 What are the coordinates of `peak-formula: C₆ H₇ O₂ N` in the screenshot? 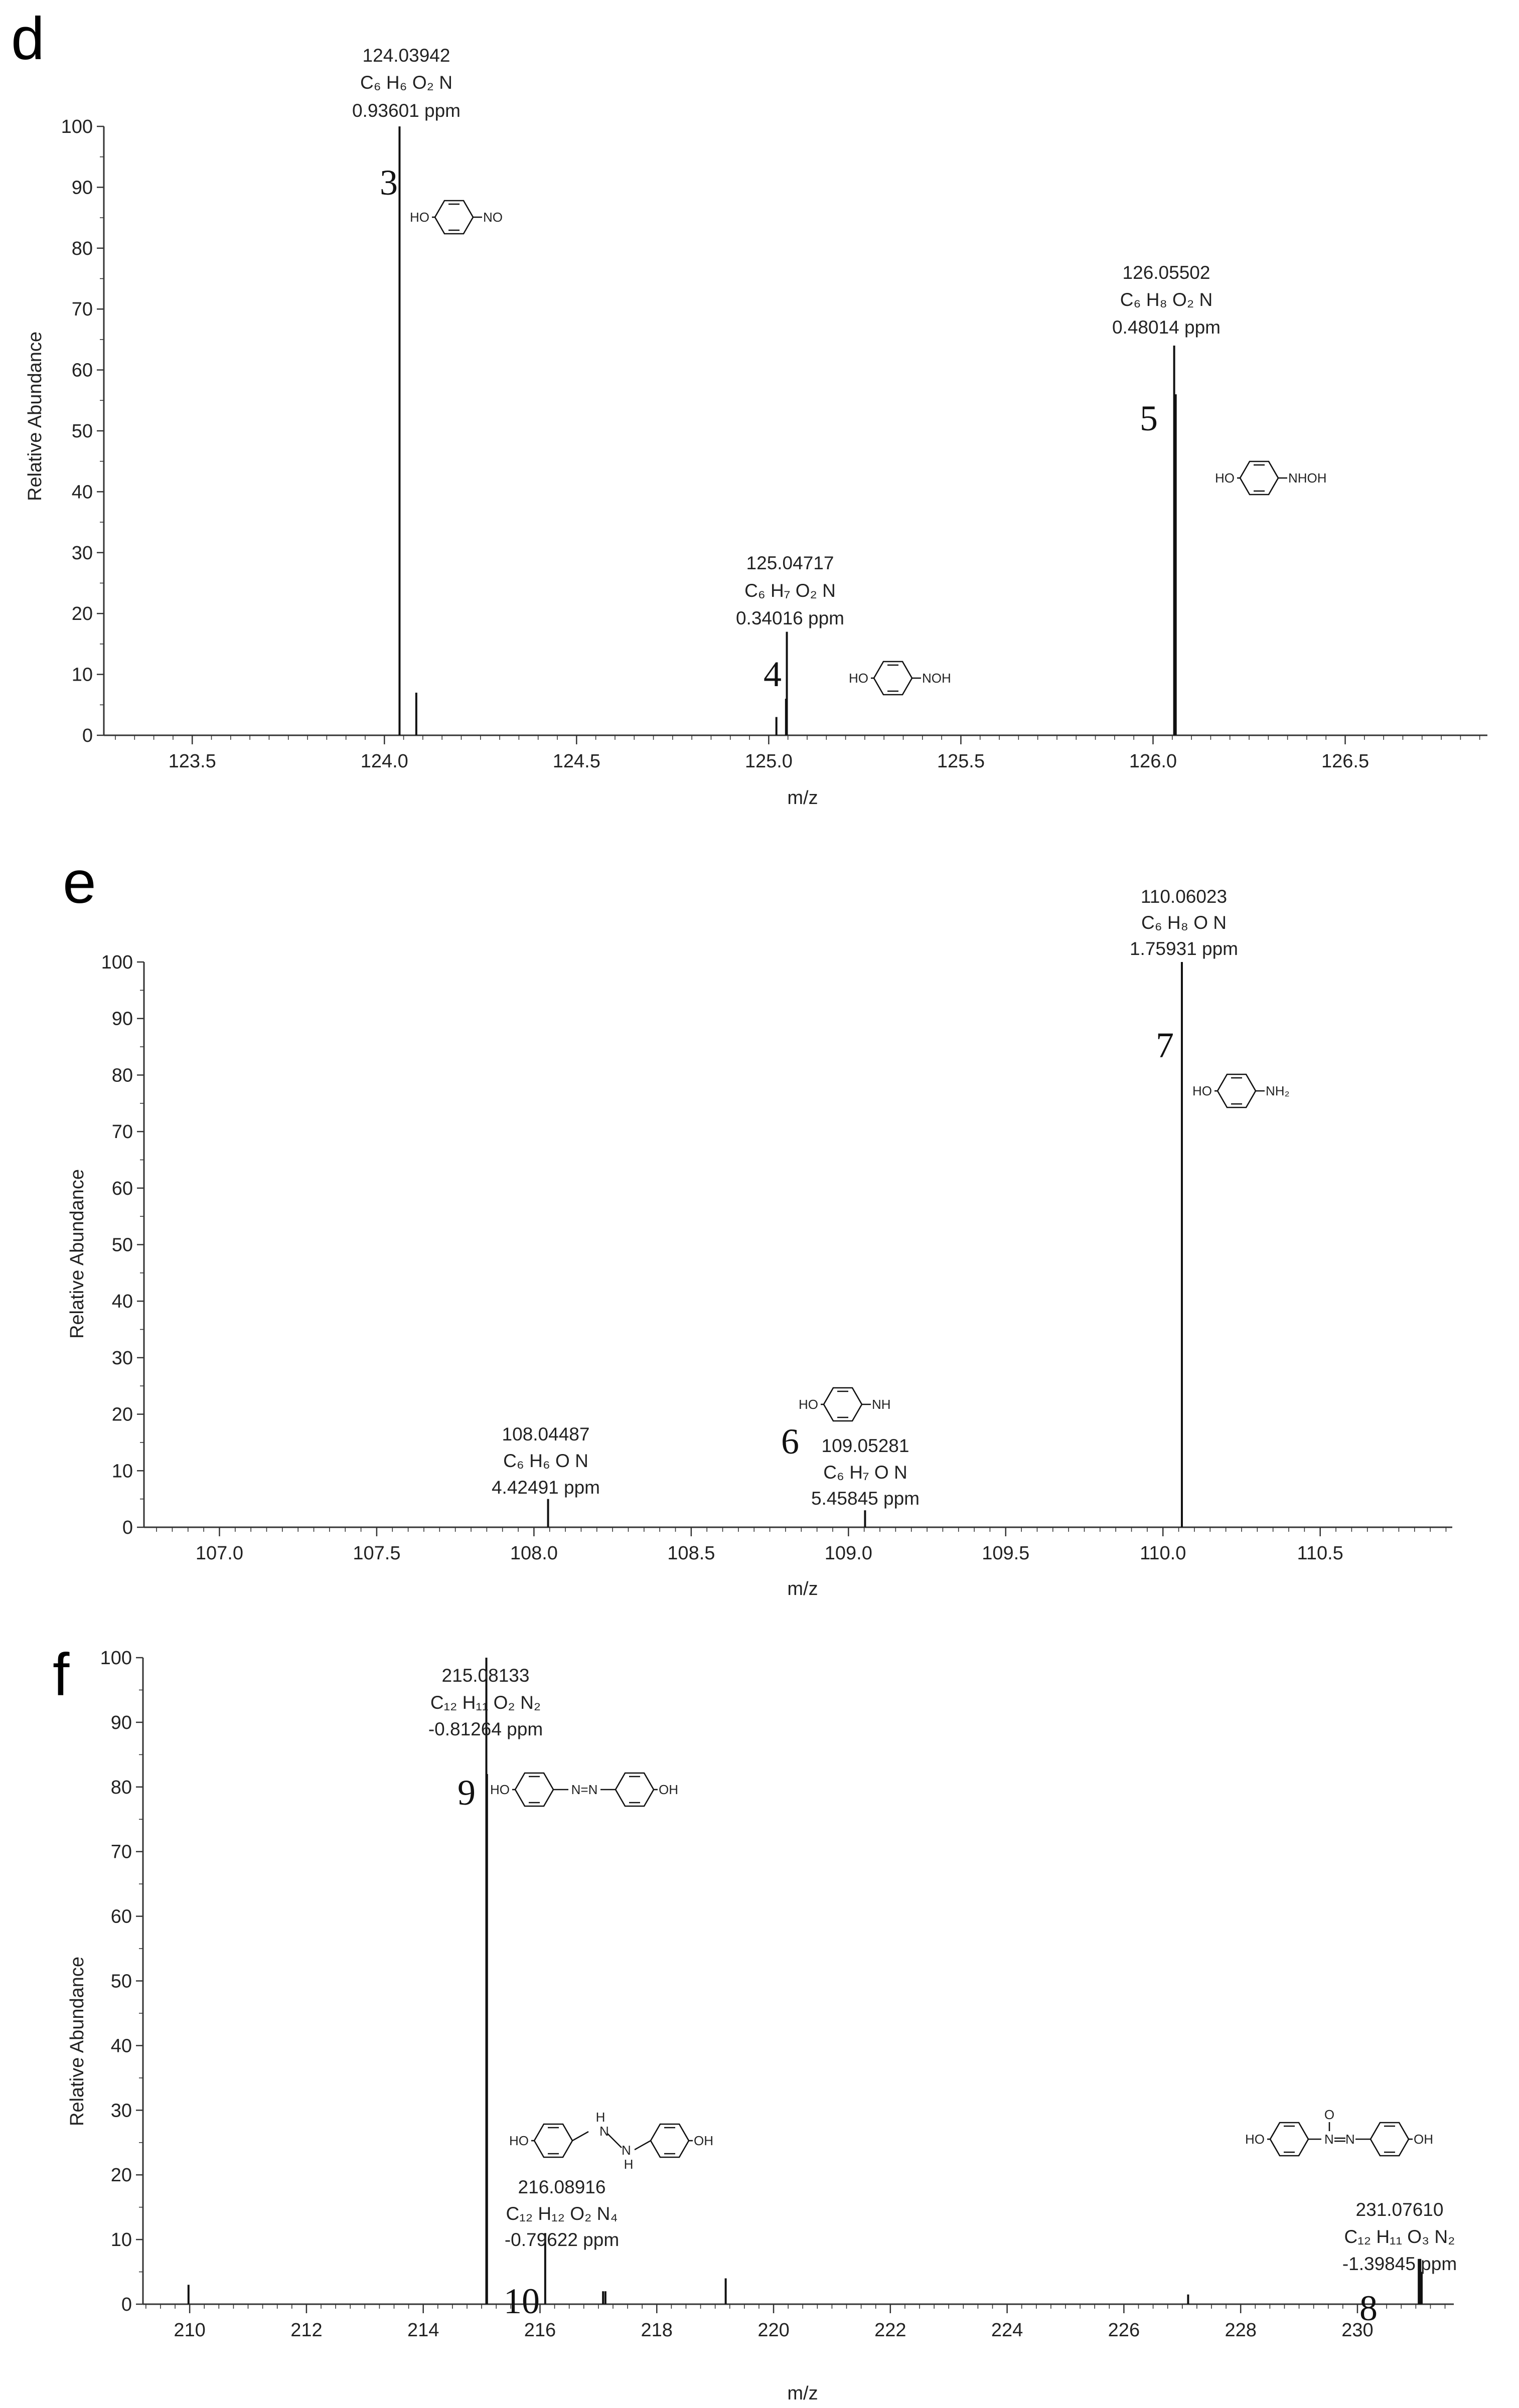 It's located at (790, 590).